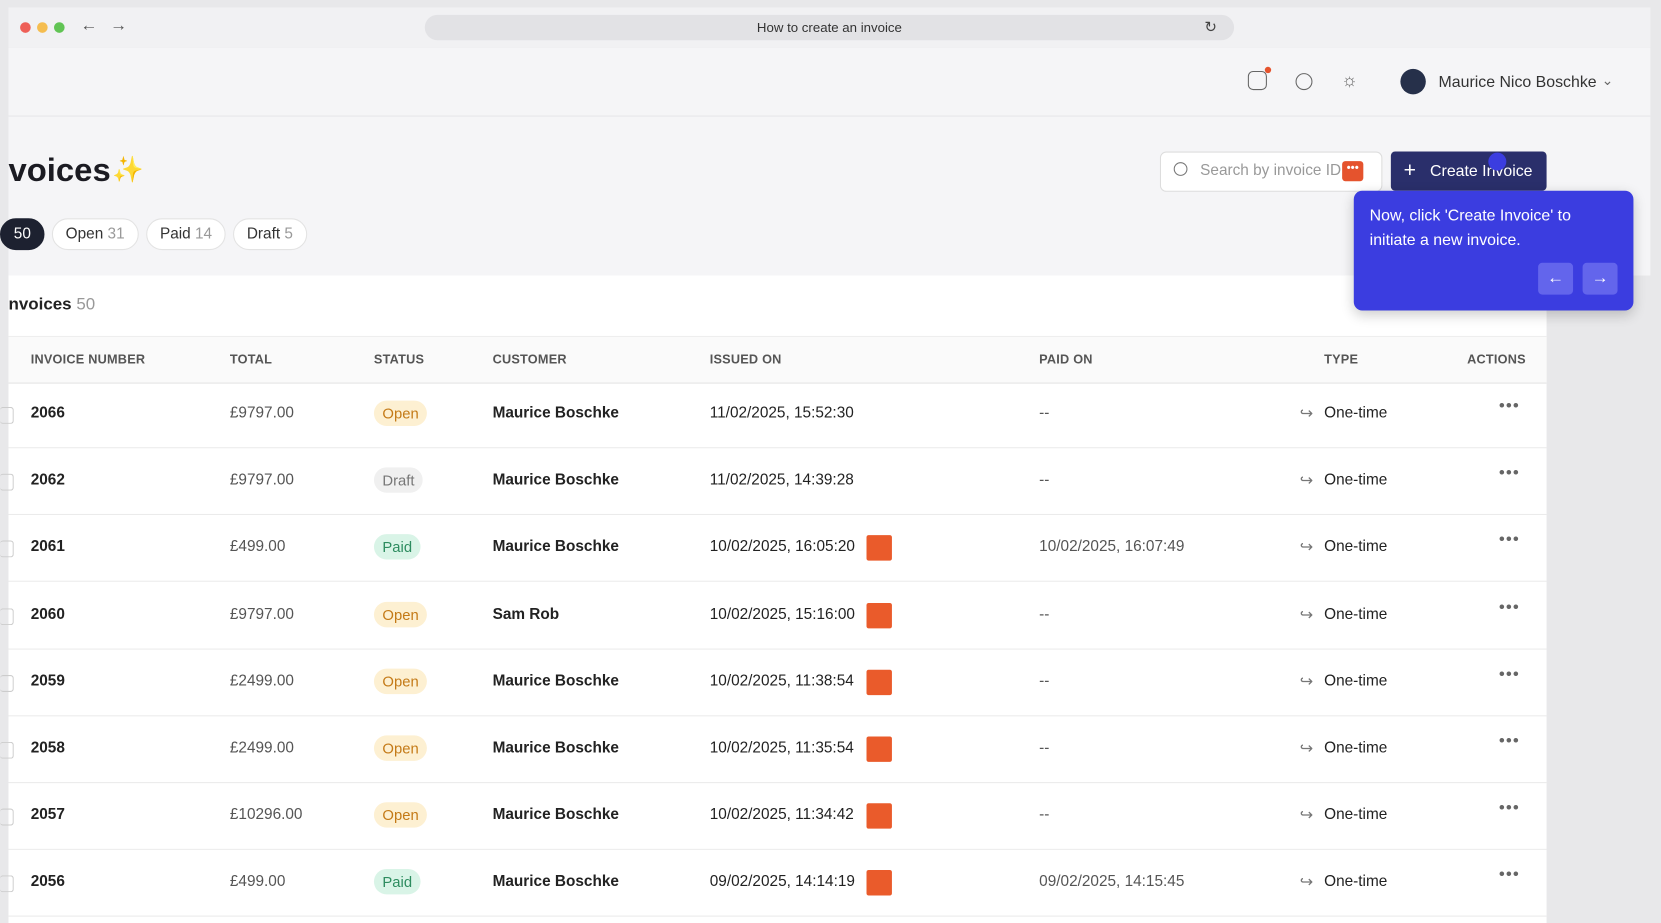  What do you see at coordinates (398, 480) in the screenshot?
I see `status-pill: Draft` at bounding box center [398, 480].